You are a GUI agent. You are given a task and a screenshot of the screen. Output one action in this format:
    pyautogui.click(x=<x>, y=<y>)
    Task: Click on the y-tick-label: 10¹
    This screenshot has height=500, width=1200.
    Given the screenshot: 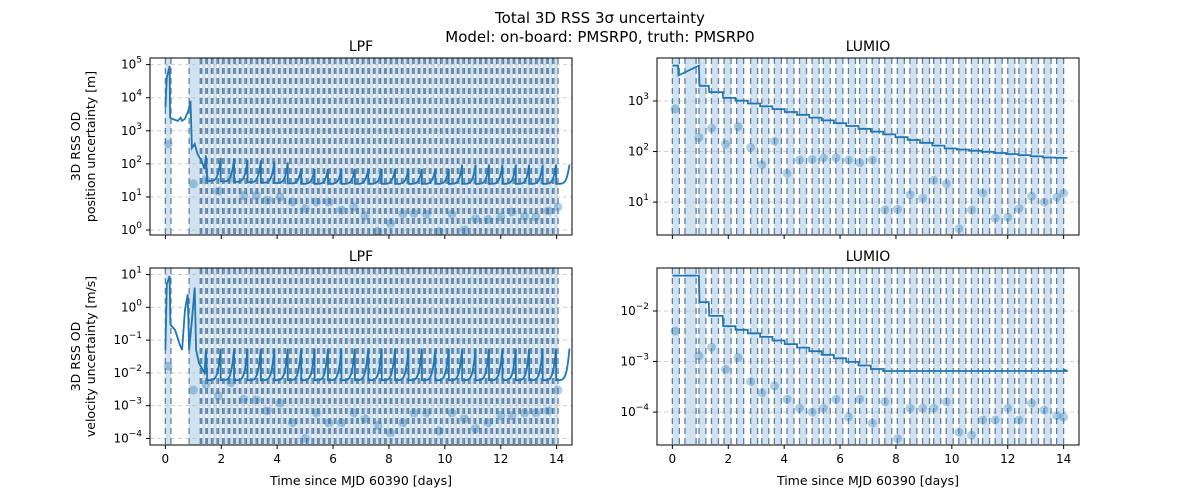 What is the action you would take?
    pyautogui.click(x=131, y=196)
    